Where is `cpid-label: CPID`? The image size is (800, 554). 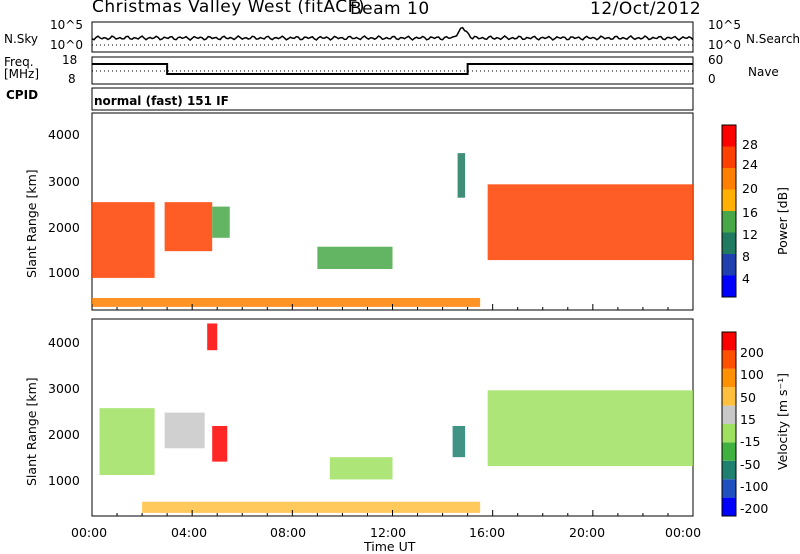 cpid-label: CPID is located at coordinates (22, 95).